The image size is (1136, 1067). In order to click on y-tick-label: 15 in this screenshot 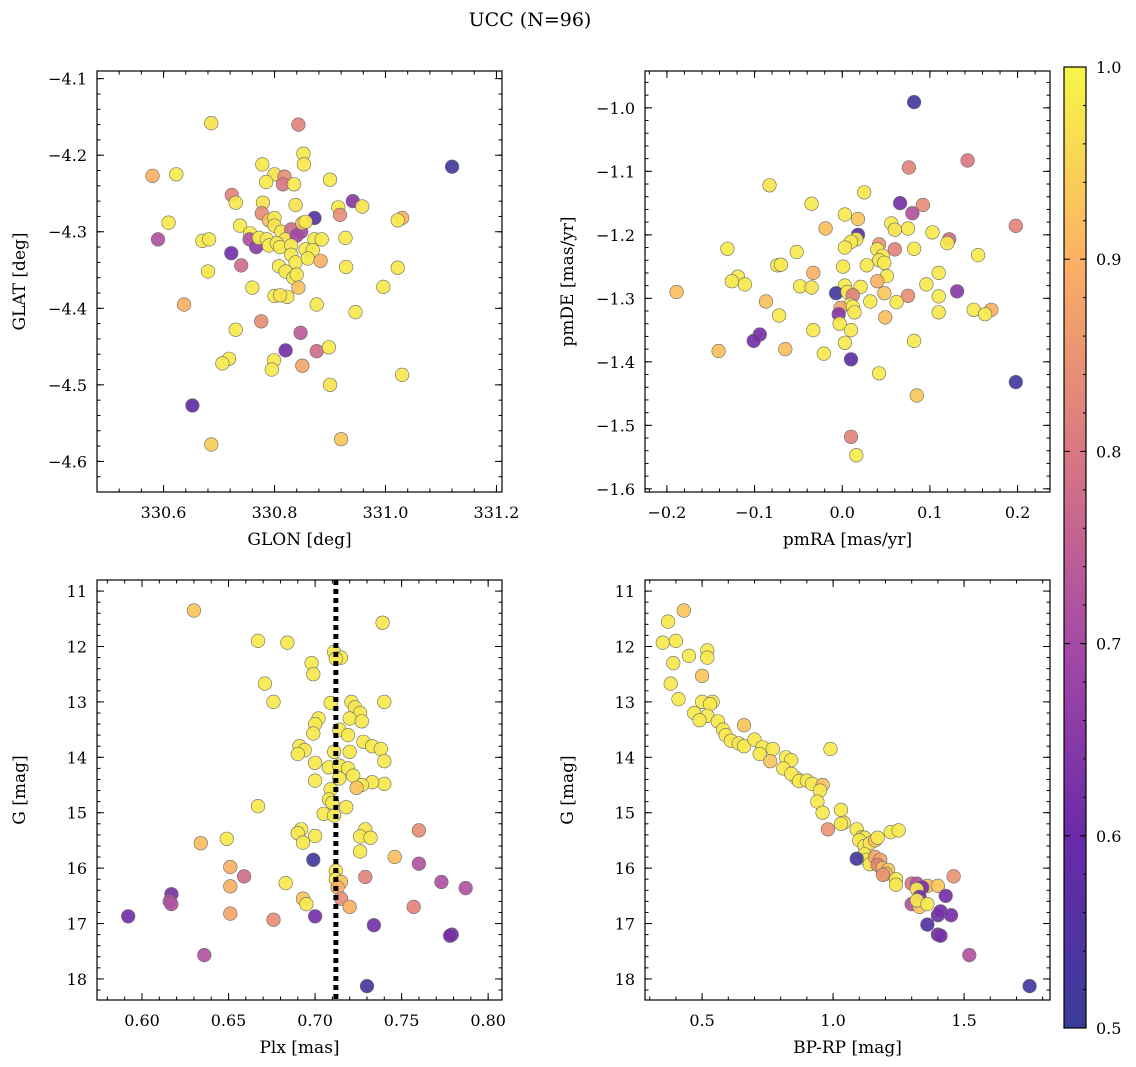, I will do `click(77, 813)`.